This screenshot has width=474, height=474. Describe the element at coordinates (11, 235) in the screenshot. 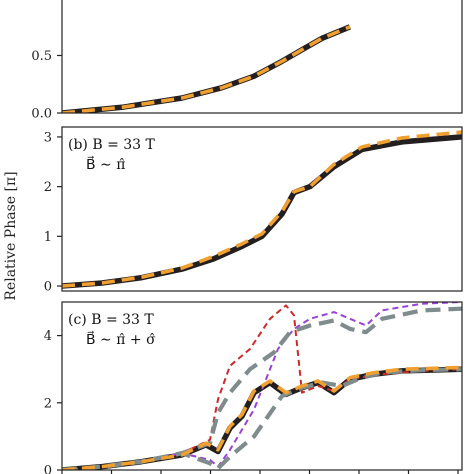

I see `y-axis-label: Relative Phase [π]` at that location.